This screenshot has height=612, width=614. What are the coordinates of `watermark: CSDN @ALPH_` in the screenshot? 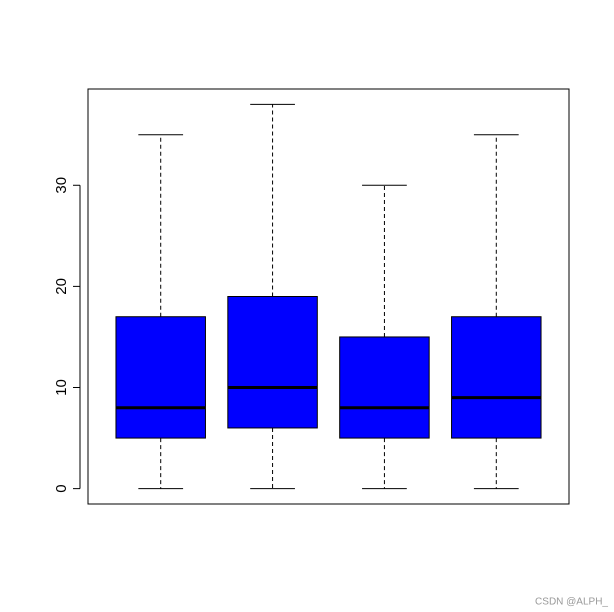 It's located at (571, 602).